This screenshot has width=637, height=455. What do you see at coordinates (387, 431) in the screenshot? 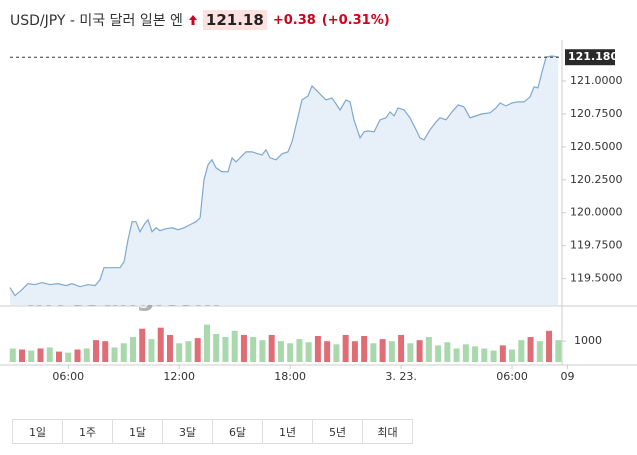
I see `range-button: 최대` at bounding box center [387, 431].